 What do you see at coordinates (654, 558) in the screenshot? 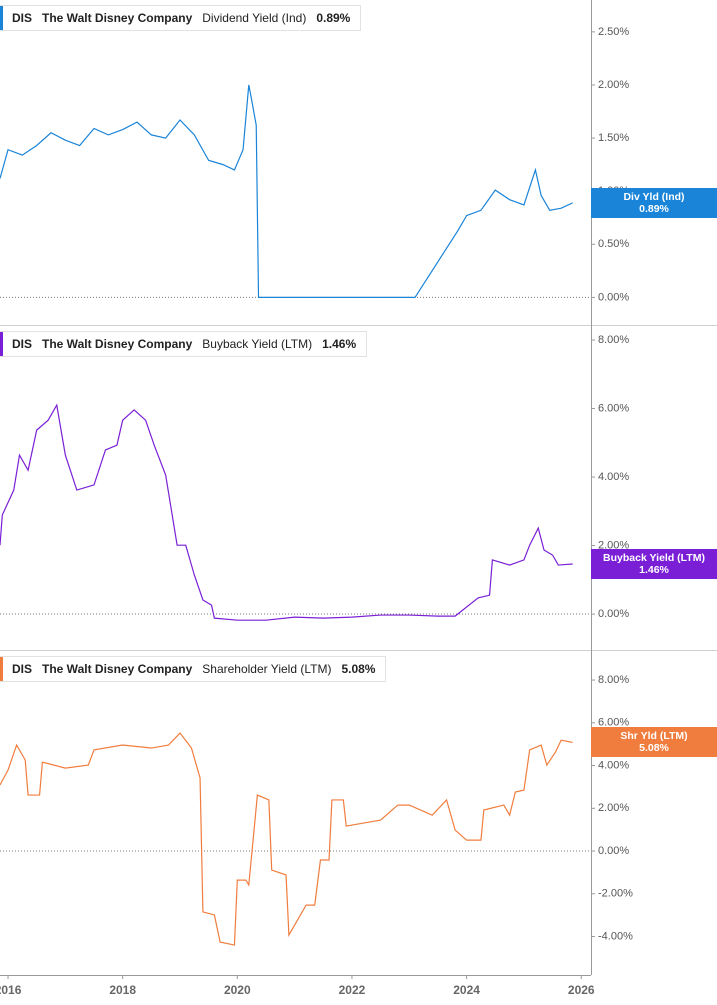
I see `badge-title: Buyback Yield (LTM)` at bounding box center [654, 558].